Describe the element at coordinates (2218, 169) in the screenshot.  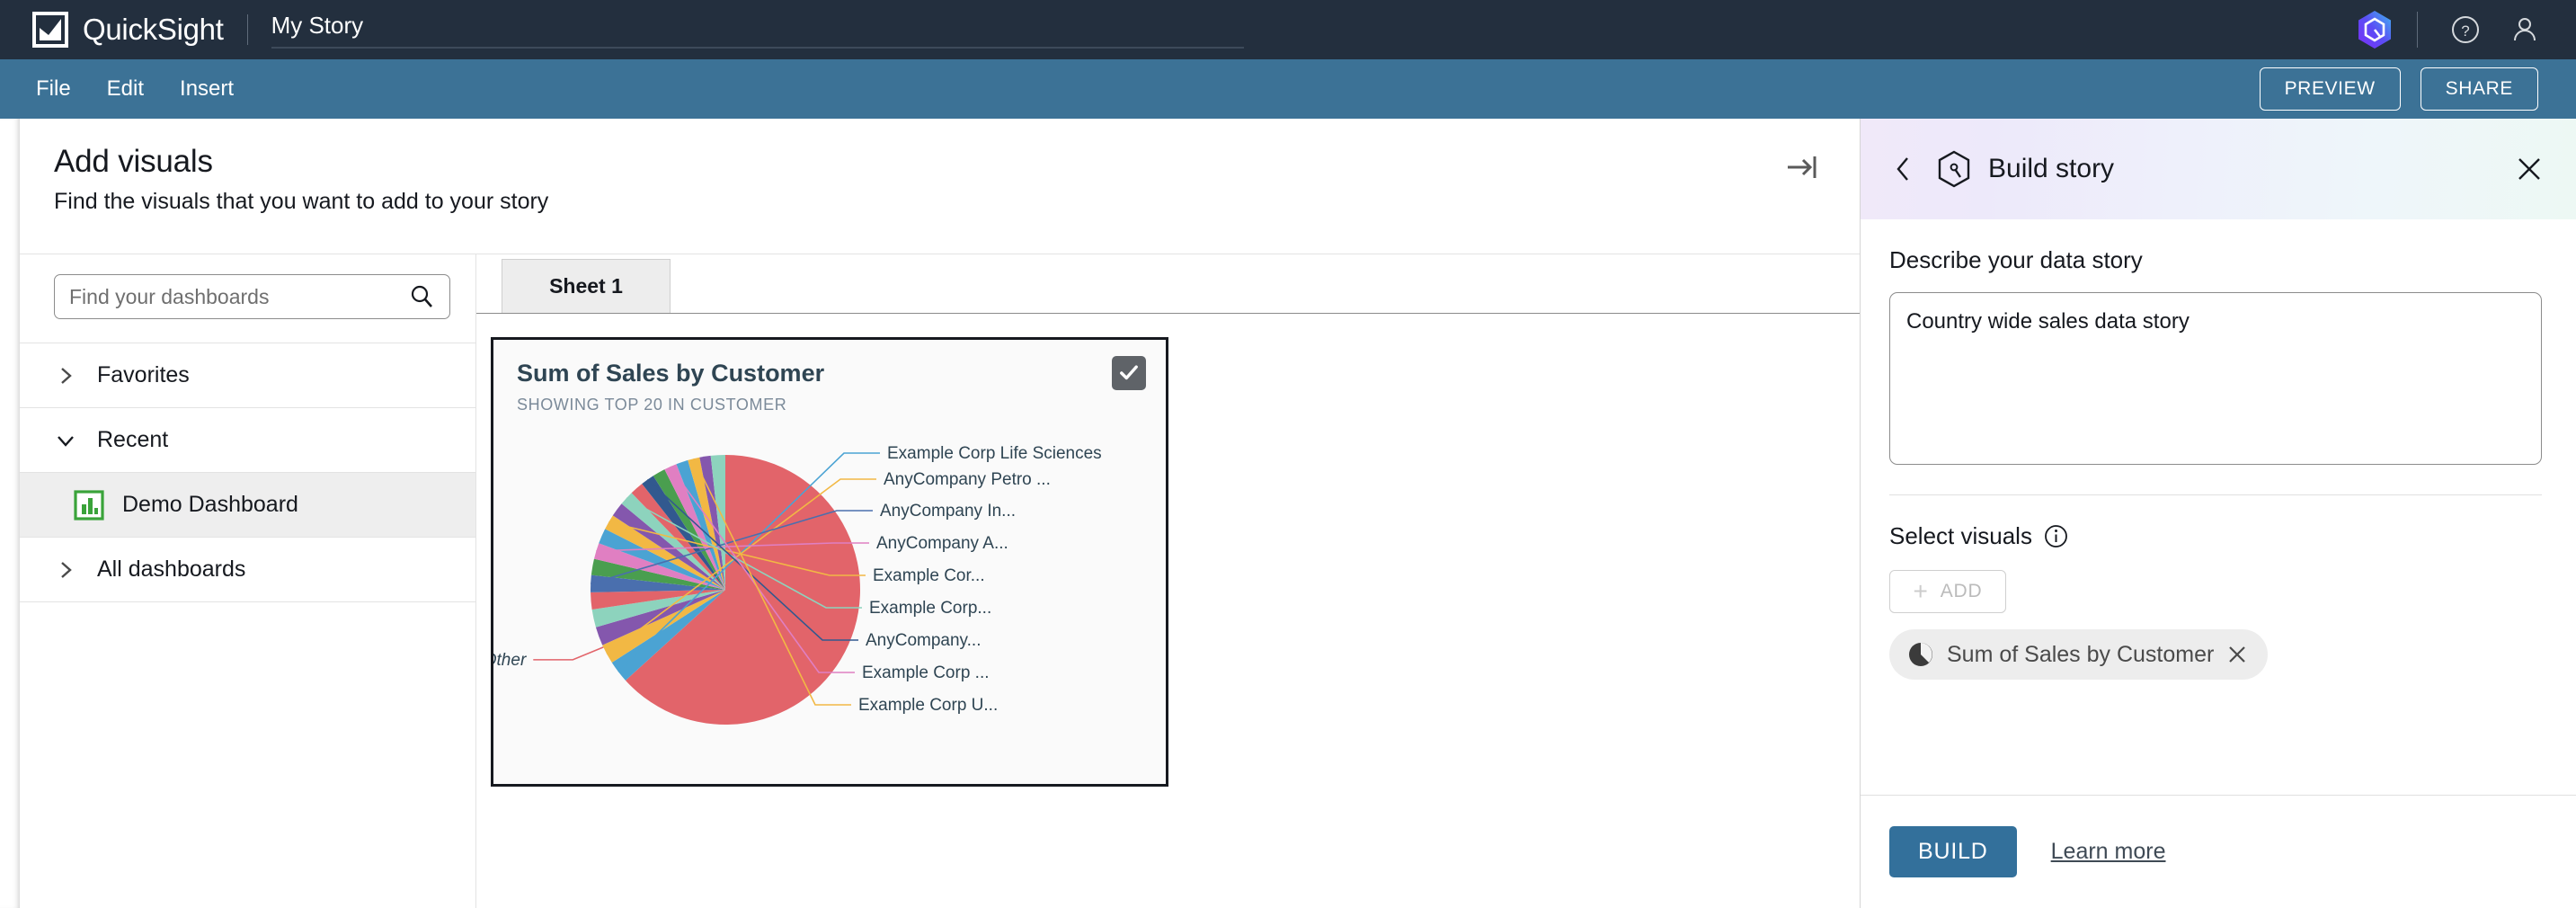
I see `build-story-header: Build story` at that location.